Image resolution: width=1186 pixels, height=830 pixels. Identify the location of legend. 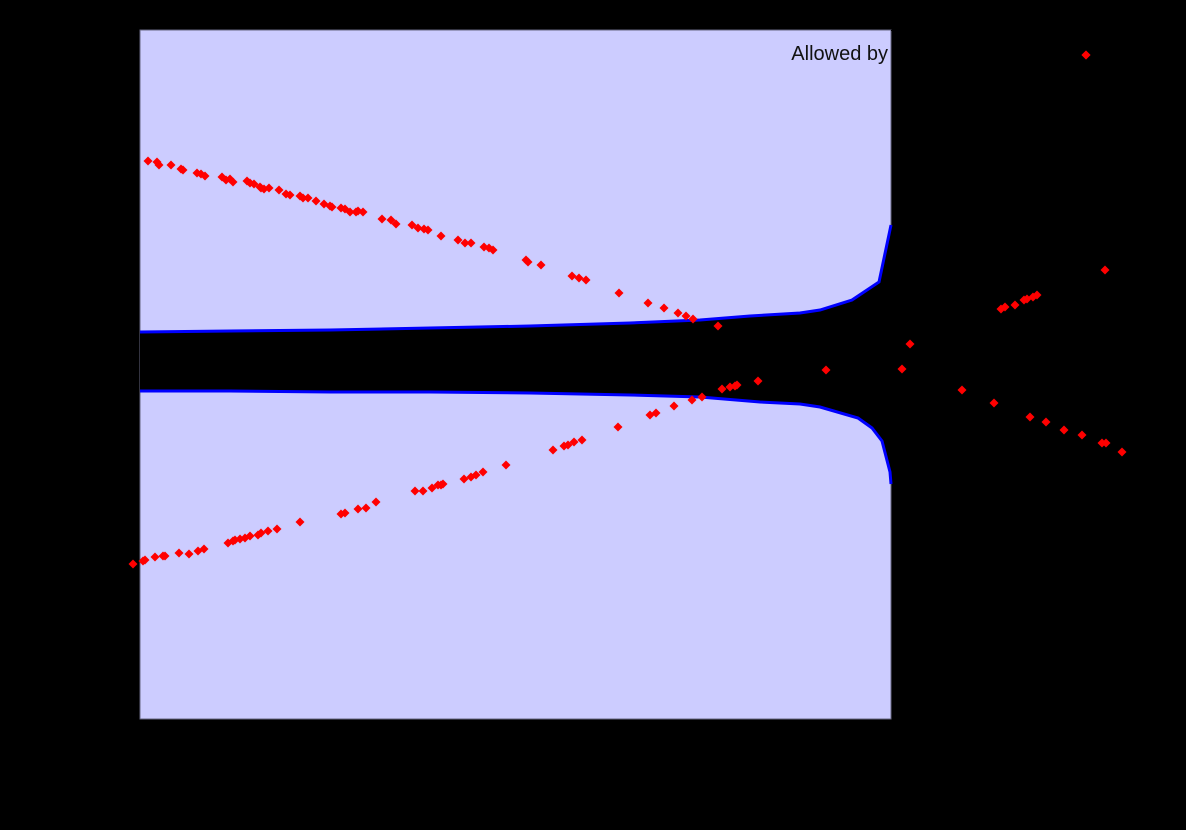
(991, 45).